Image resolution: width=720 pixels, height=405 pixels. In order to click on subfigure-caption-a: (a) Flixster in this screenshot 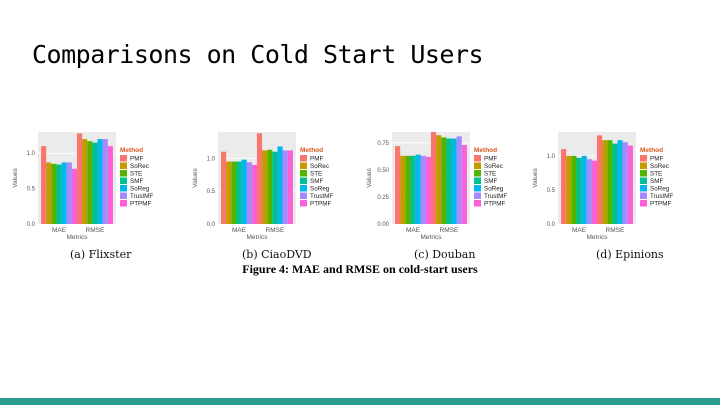, I will do `click(101, 254)`.